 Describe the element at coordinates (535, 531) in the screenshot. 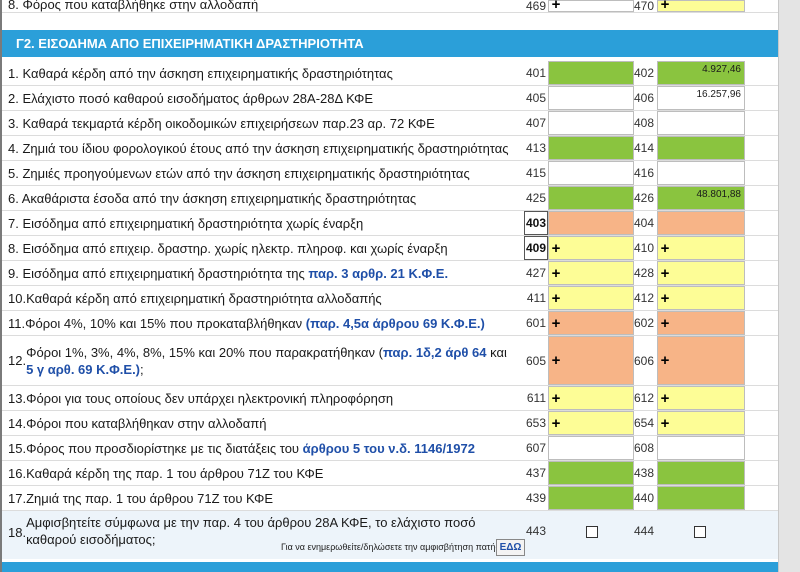

I see `field-code: 443` at that location.